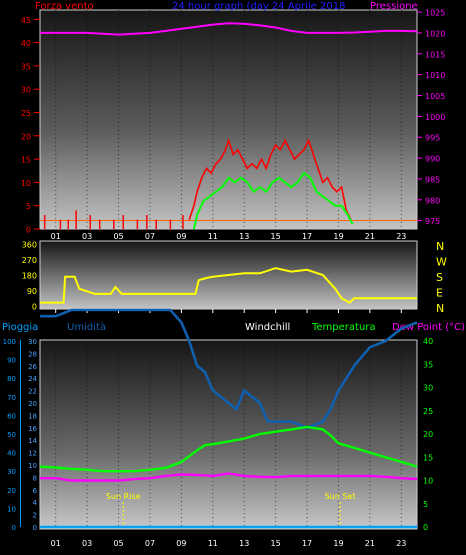  I want to click on wind-tick-label: 20, so click(26, 136).